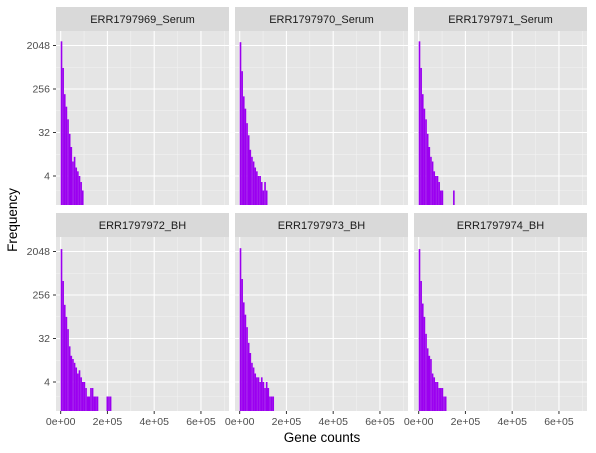 The image size is (596, 453). What do you see at coordinates (322, 437) in the screenshot?
I see `x-axis-title: Gene counts` at bounding box center [322, 437].